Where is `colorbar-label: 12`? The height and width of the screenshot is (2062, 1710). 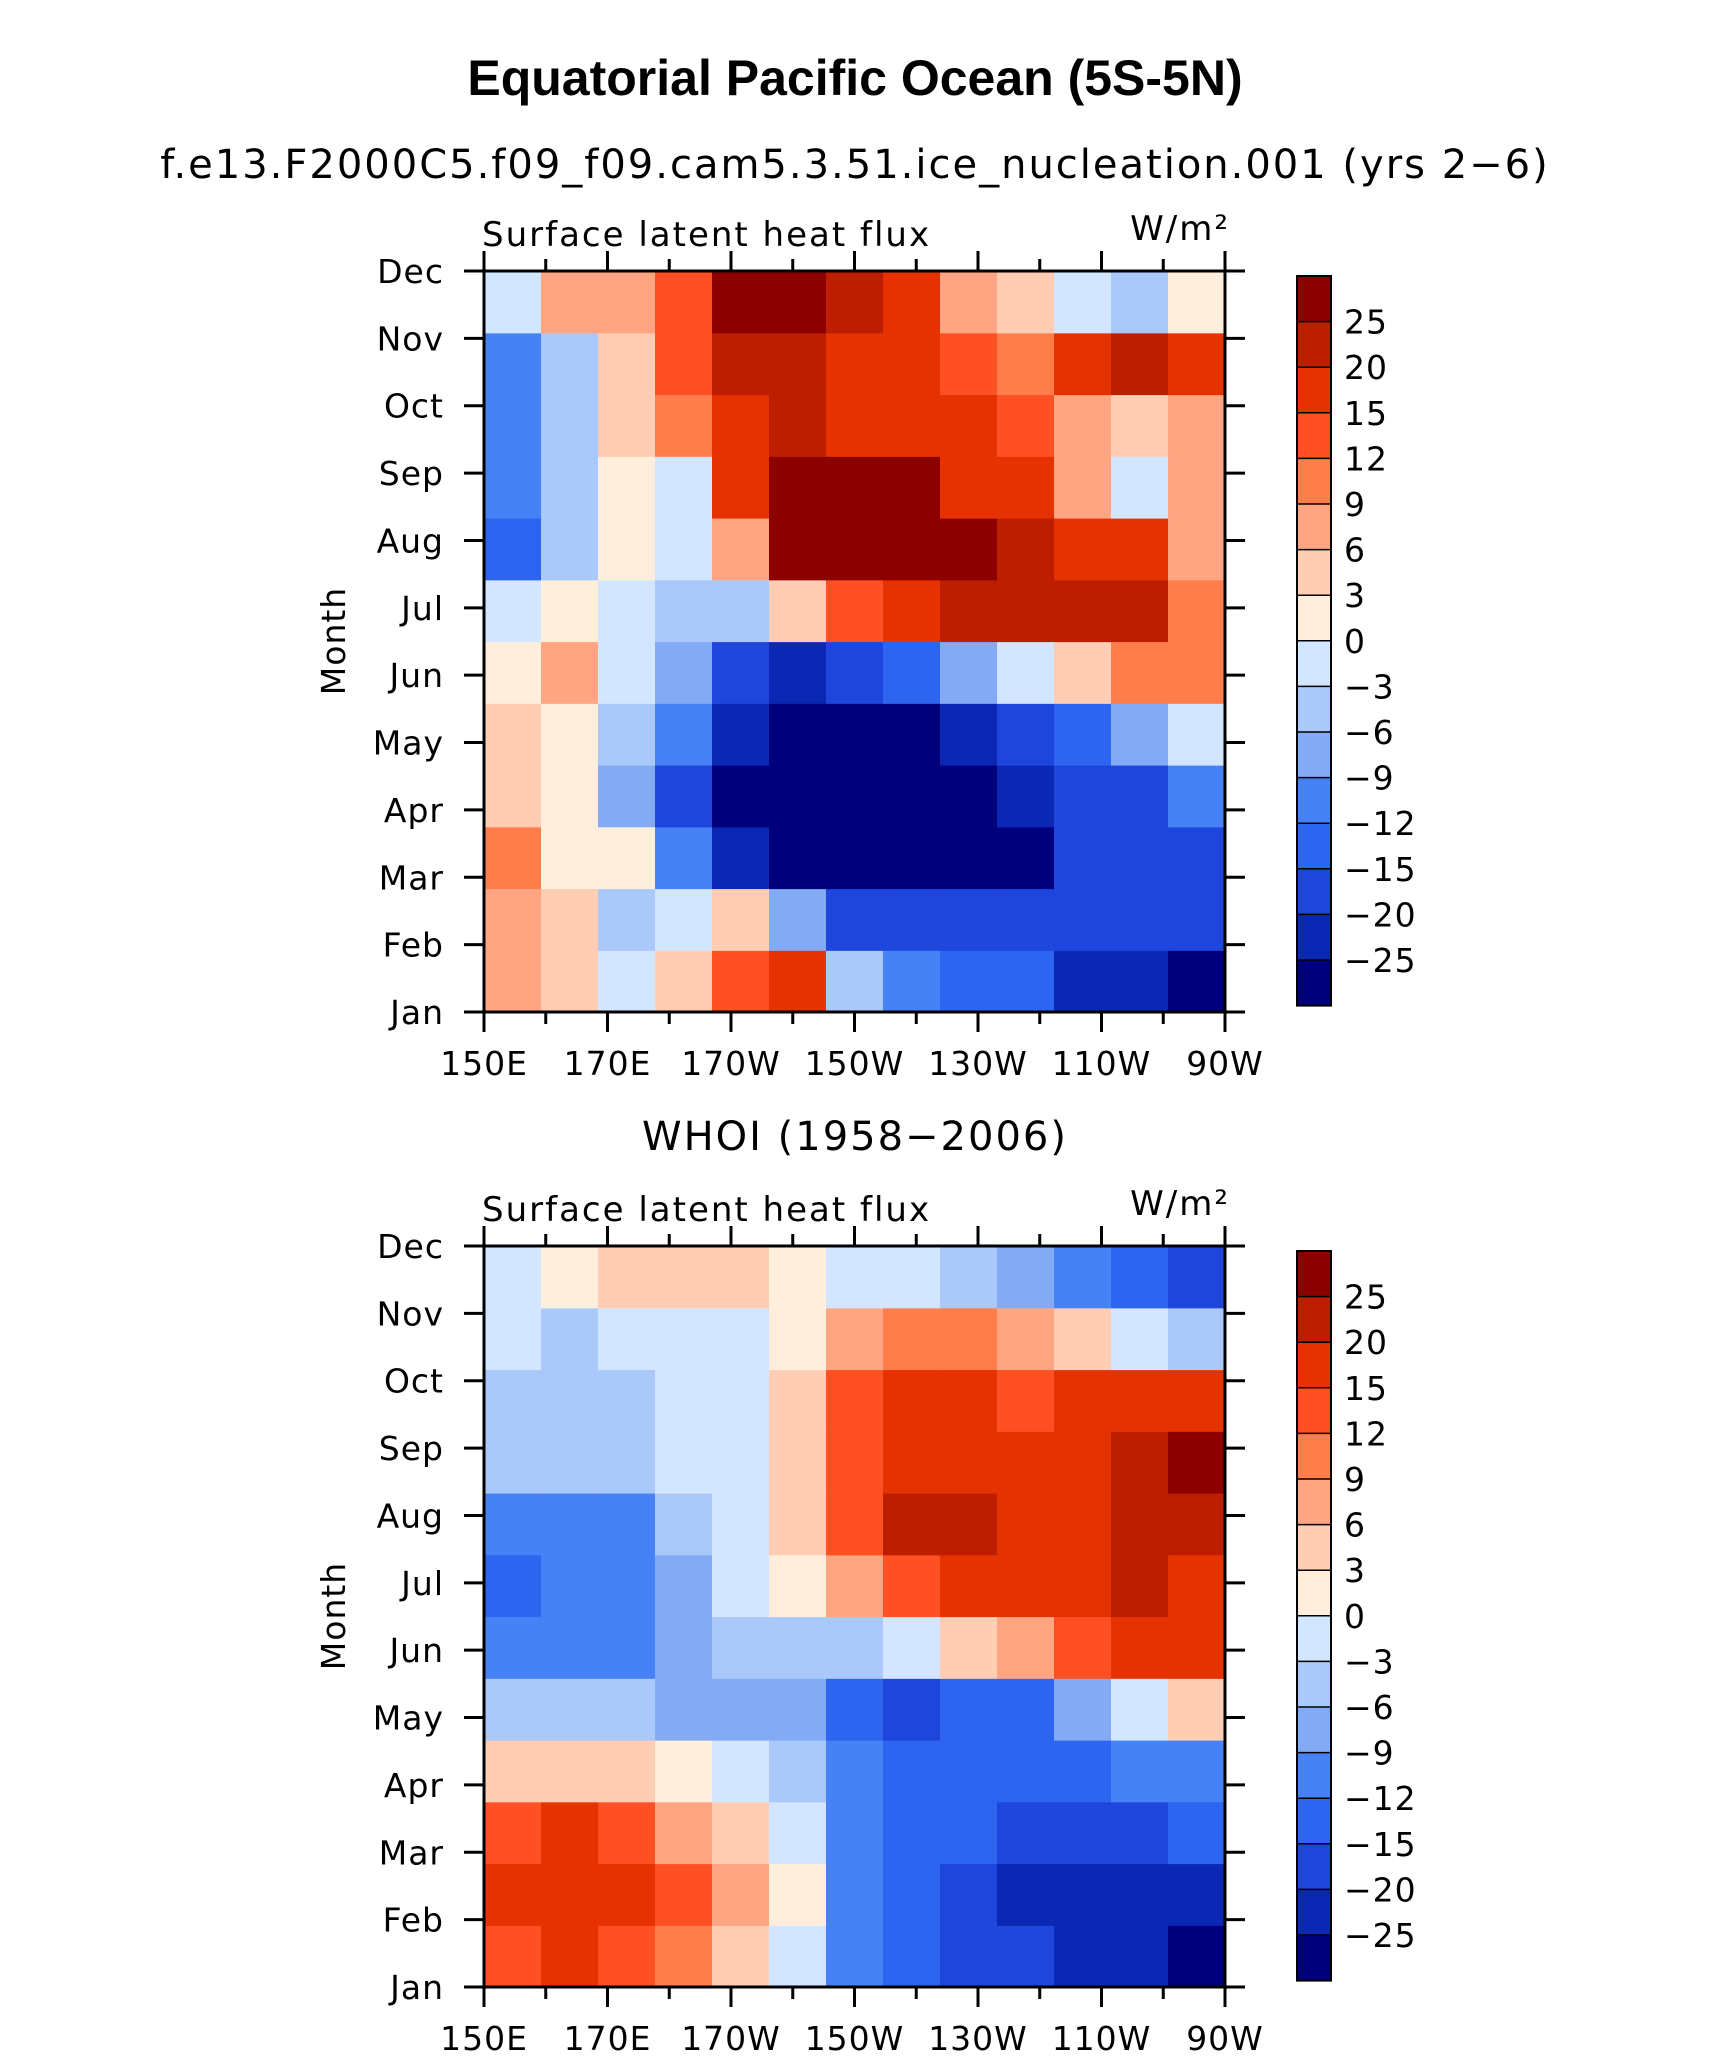
colorbar-label: 12 is located at coordinates (1366, 1433).